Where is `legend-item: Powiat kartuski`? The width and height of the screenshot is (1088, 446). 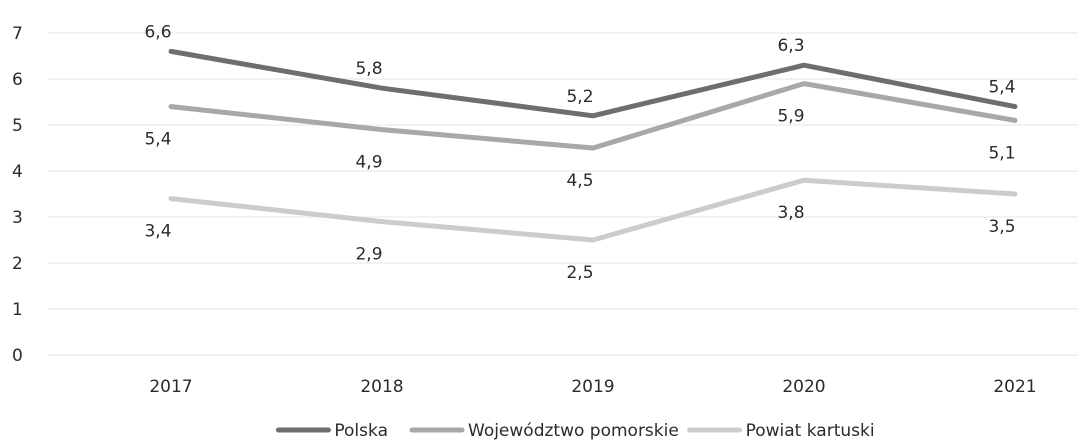 legend-item: Powiat kartuski is located at coordinates (781, 431).